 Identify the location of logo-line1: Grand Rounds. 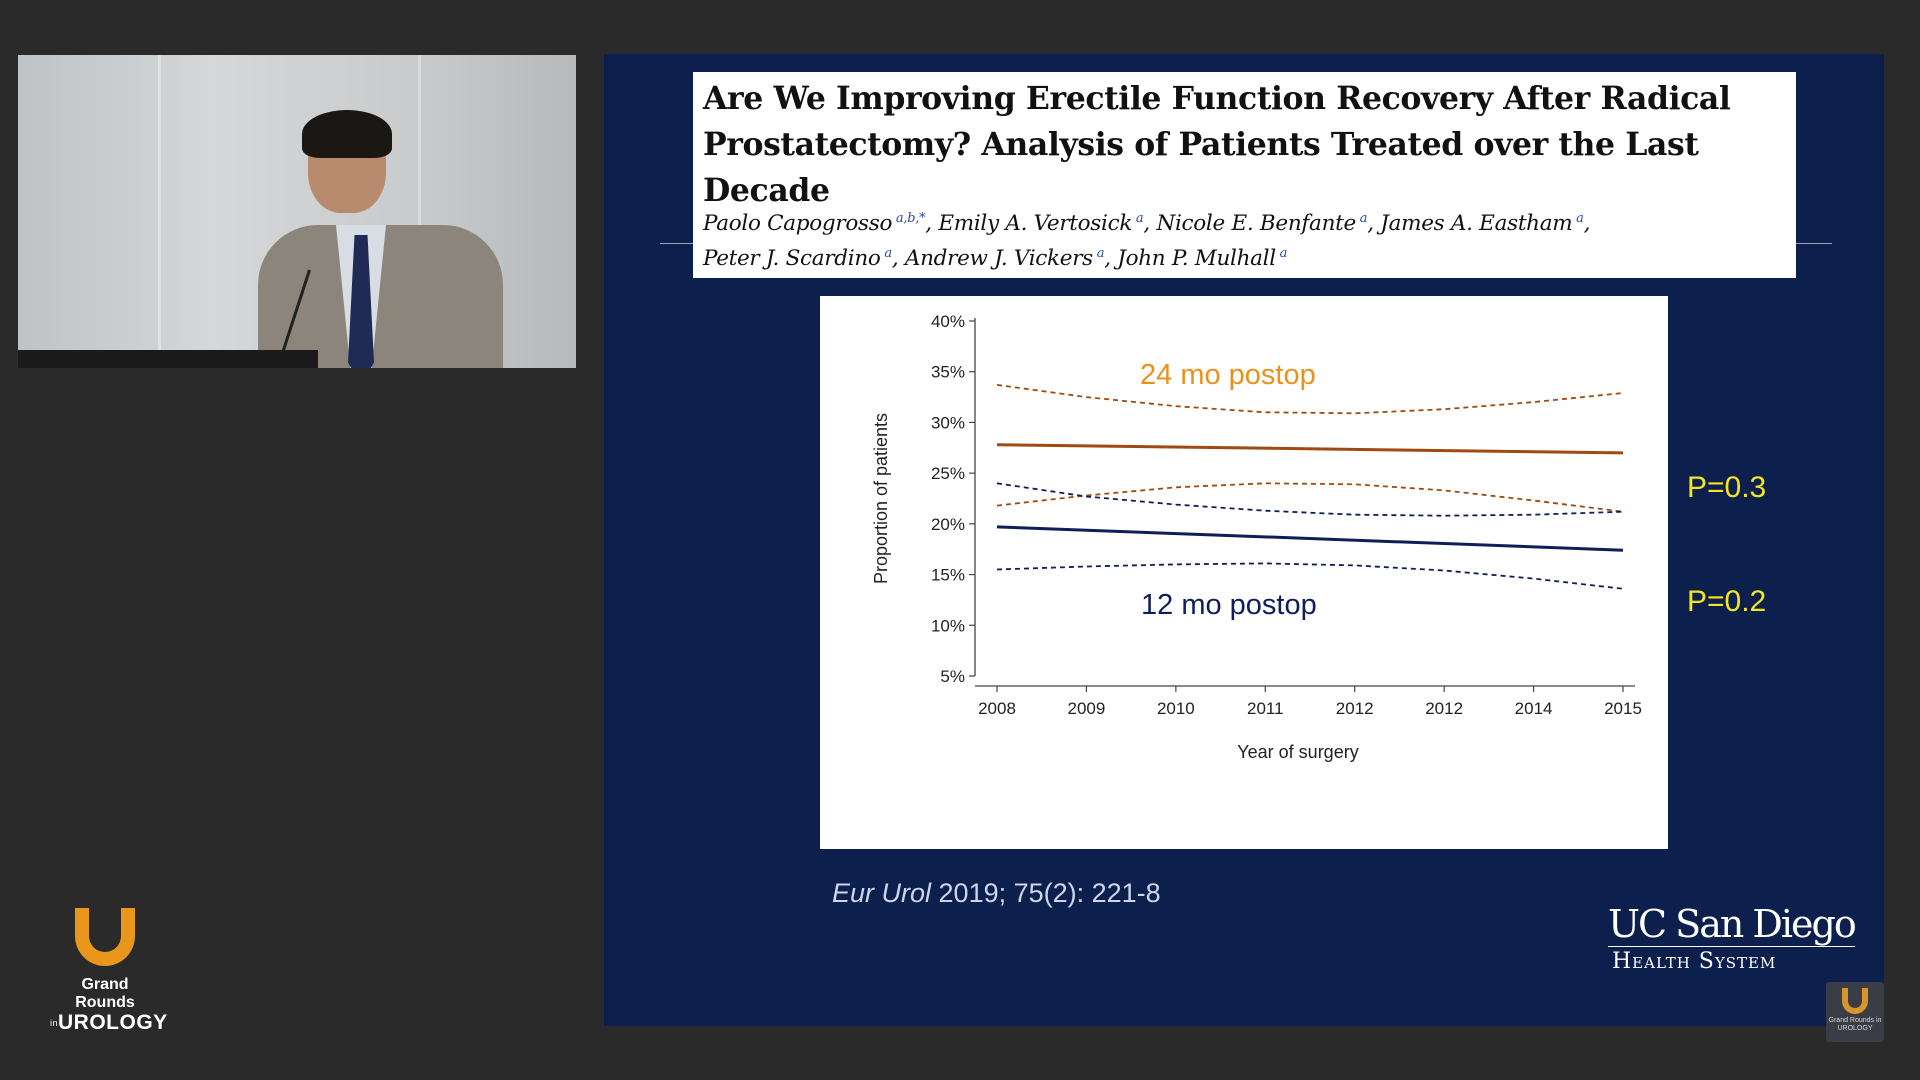
(105, 993).